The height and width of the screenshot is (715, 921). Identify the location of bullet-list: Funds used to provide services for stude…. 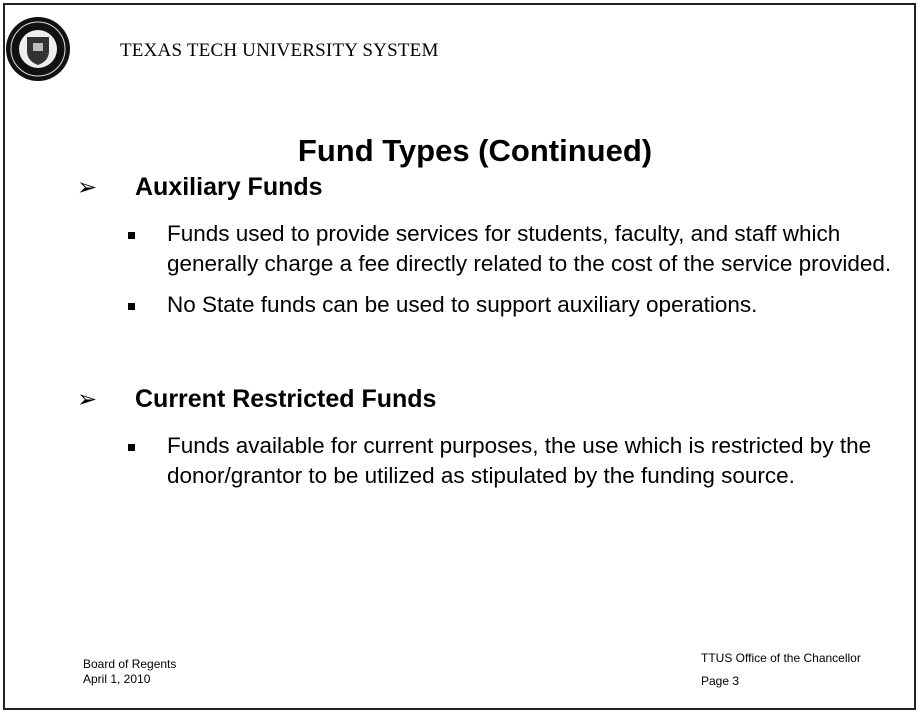
(487, 269).